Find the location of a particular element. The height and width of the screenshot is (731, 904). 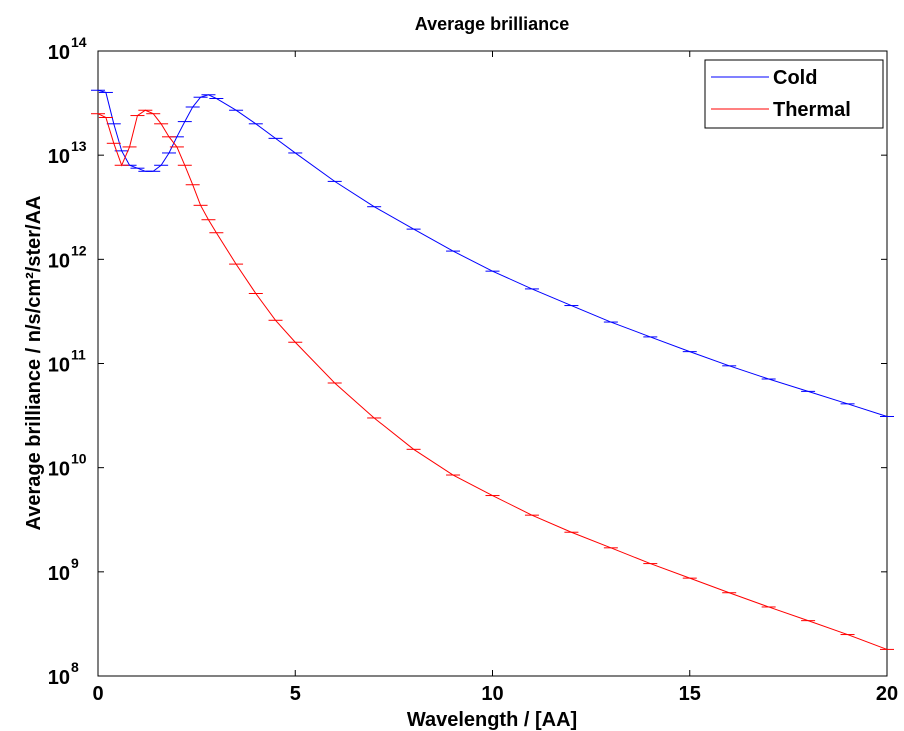

legend-label: Thermal is located at coordinates (812, 110).